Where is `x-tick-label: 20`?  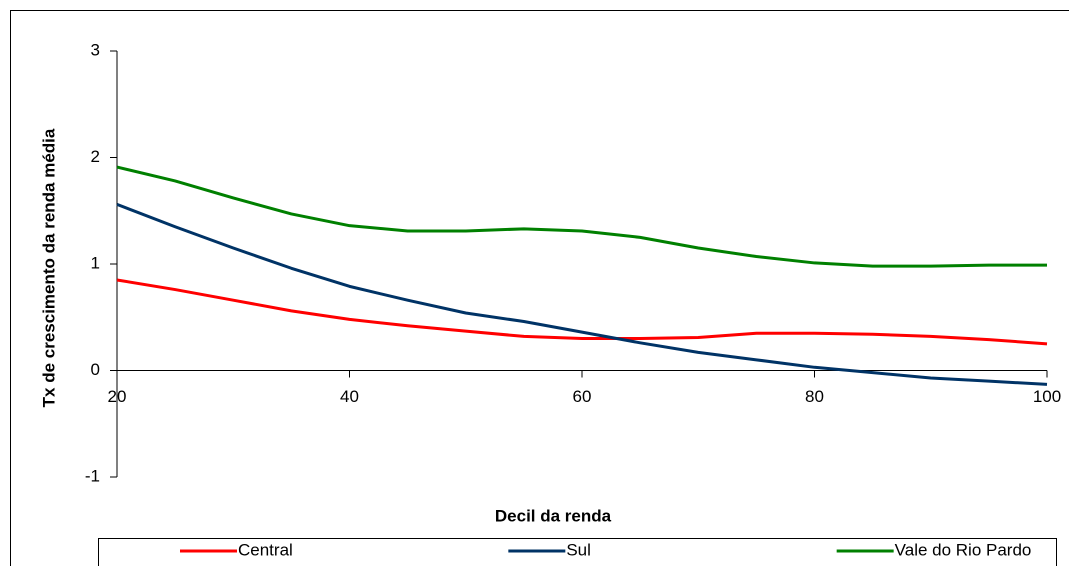 x-tick-label: 20 is located at coordinates (117, 396).